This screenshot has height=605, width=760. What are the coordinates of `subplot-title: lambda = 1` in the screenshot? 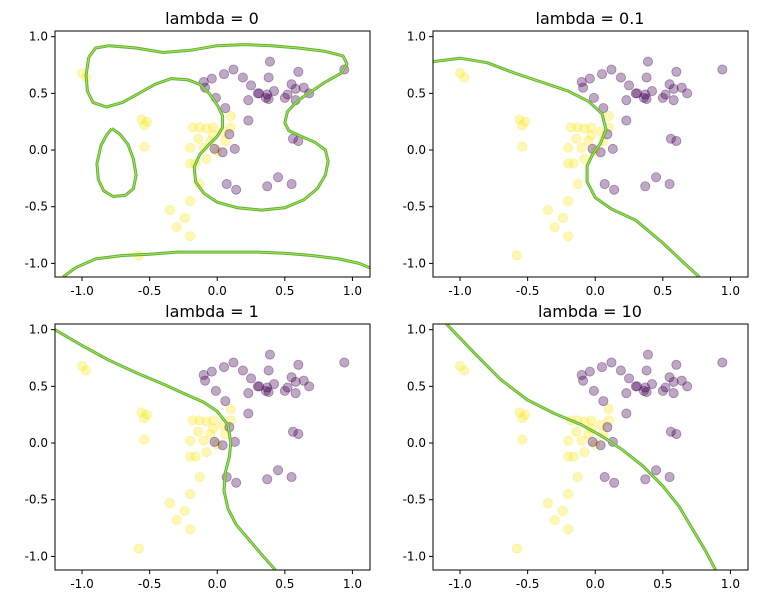 It's located at (212, 311).